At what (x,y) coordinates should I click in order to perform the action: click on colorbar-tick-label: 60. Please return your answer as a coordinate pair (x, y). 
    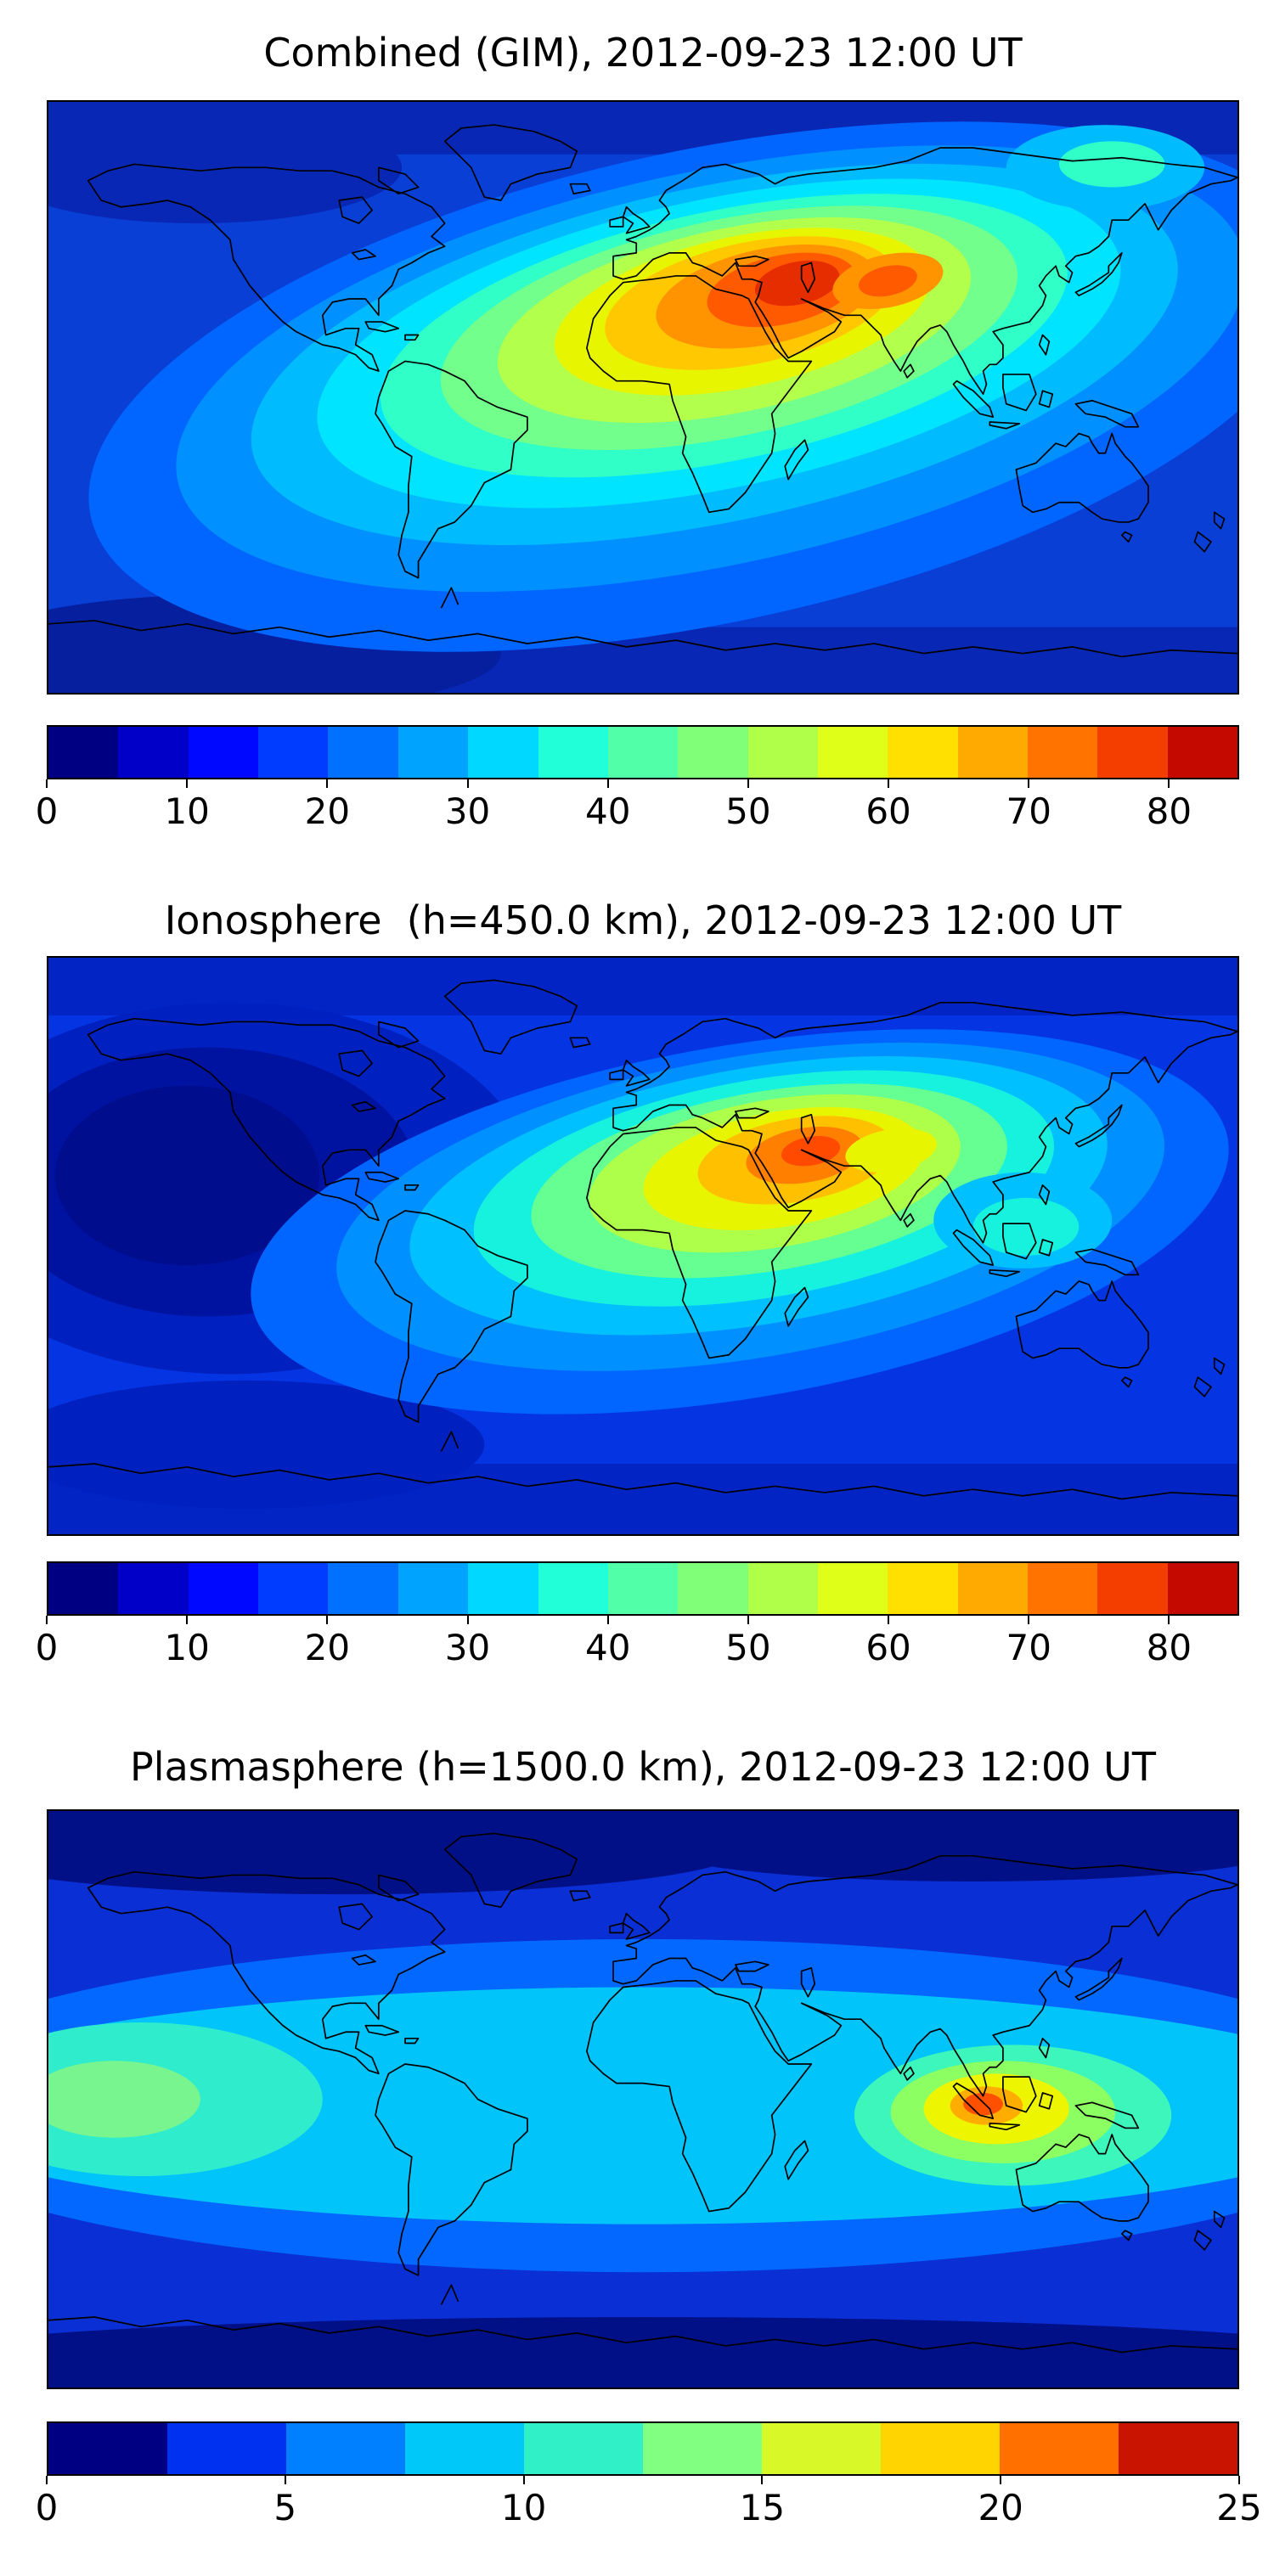
    Looking at the image, I should click on (888, 811).